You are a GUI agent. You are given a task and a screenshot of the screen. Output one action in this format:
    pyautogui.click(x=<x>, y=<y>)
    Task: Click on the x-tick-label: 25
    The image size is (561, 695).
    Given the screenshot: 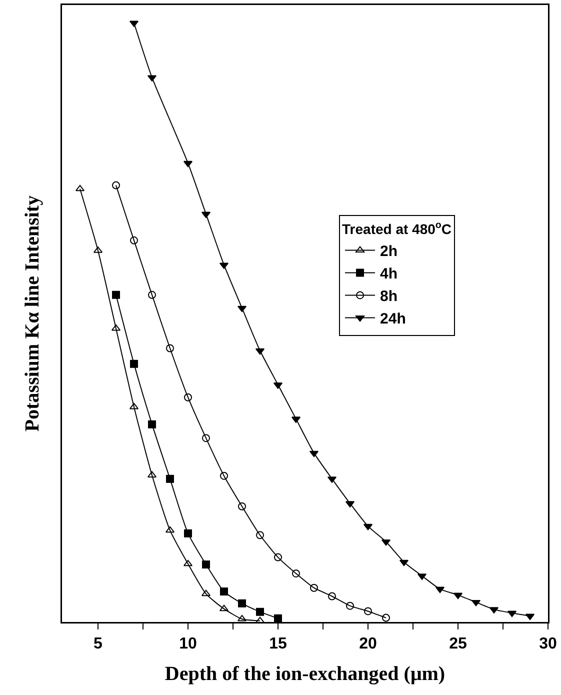 What is the action you would take?
    pyautogui.click(x=458, y=644)
    